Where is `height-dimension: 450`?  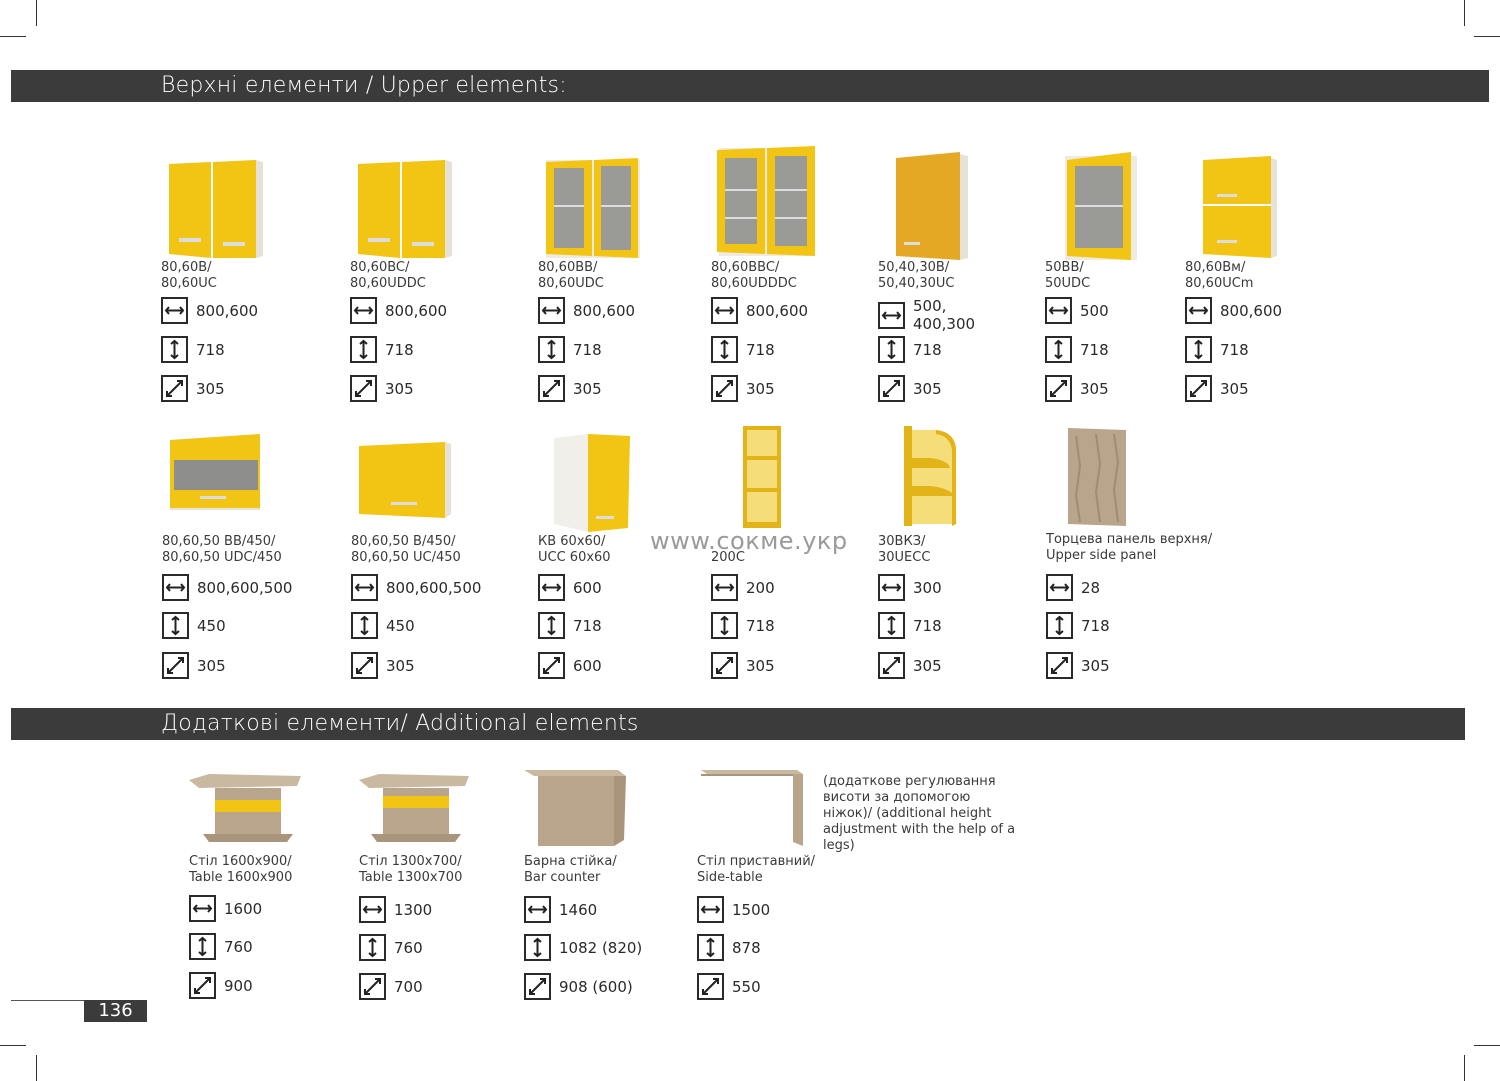
height-dimension: 450 is located at coordinates (383, 625).